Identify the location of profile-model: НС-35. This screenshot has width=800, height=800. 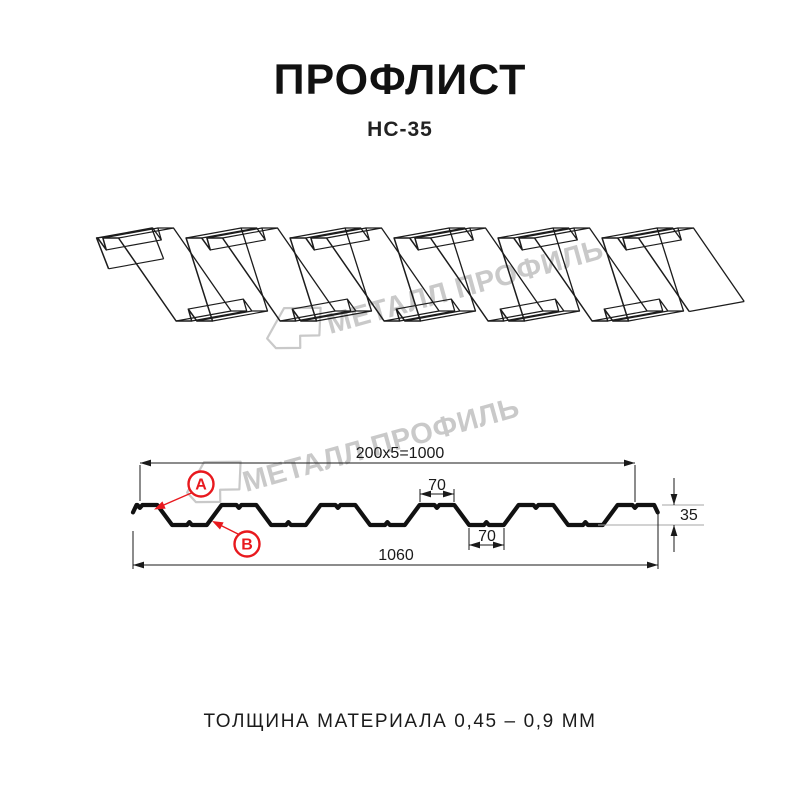
(400, 129).